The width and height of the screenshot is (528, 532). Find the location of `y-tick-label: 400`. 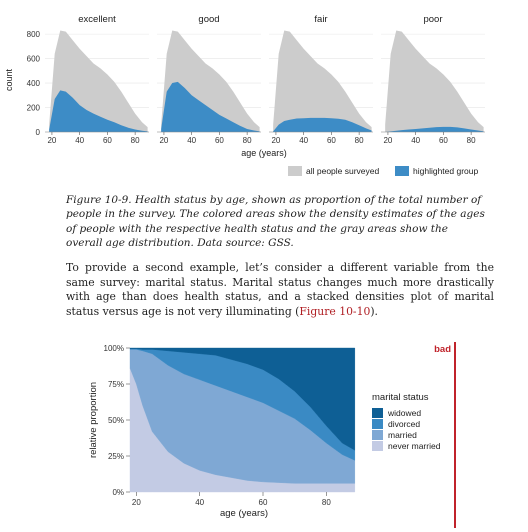

y-tick-label: 400 is located at coordinates (34, 83).